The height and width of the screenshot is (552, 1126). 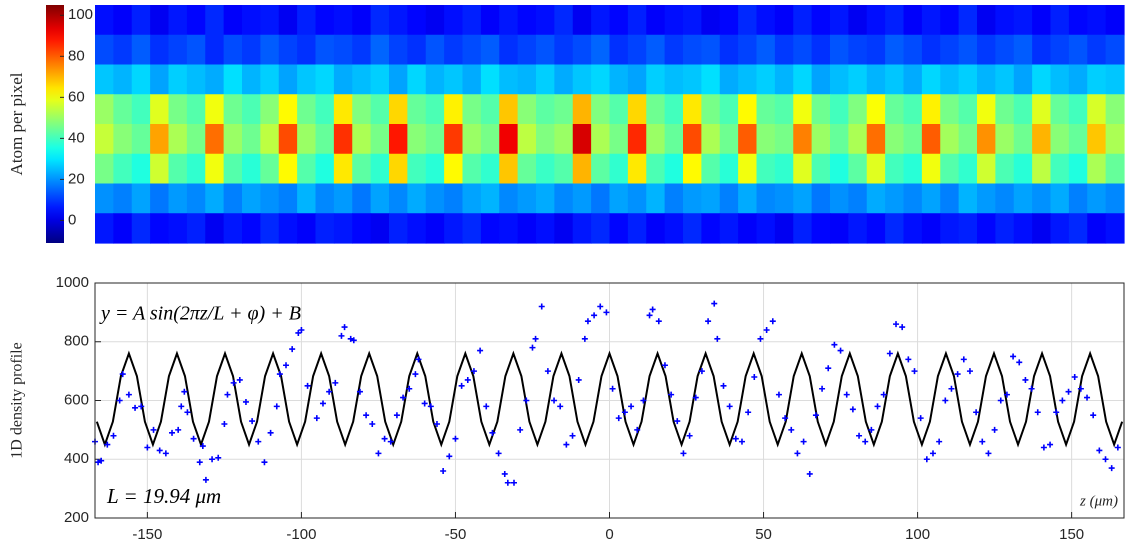 What do you see at coordinates (55, 124) in the screenshot?
I see `colorbar` at bounding box center [55, 124].